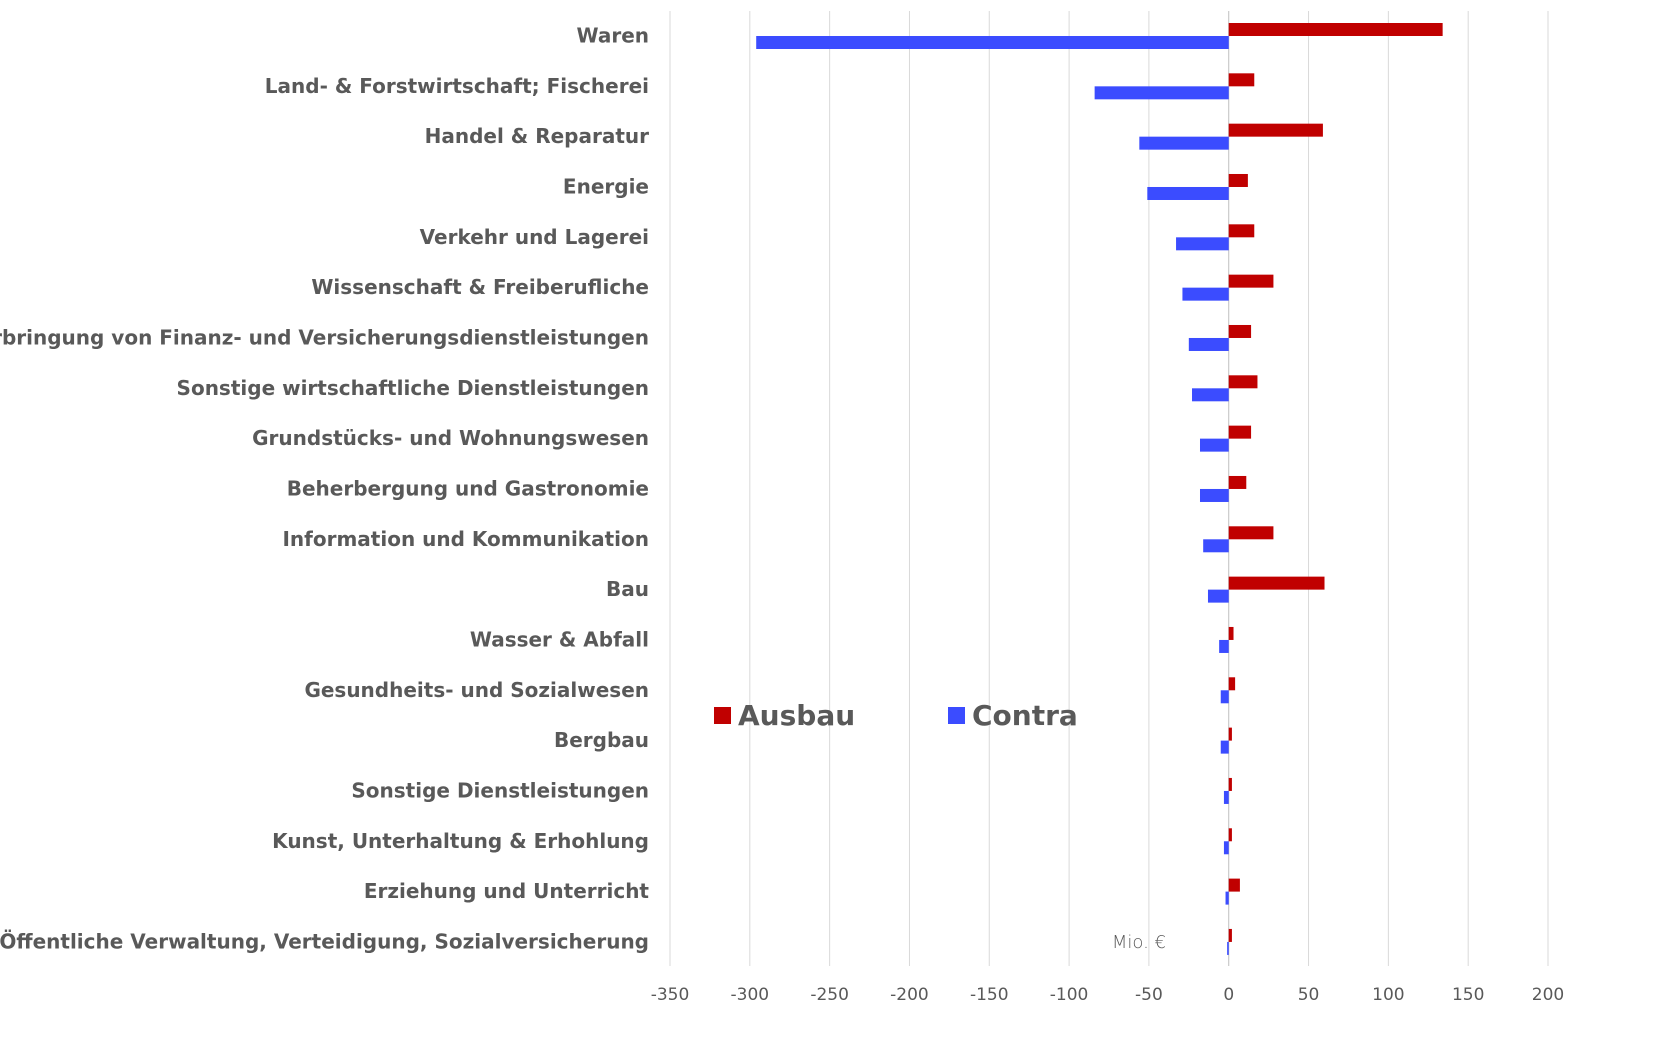  What do you see at coordinates (450, 438) in the screenshot?
I see `category-label: Grundstücks- und Wohnungswesen` at bounding box center [450, 438].